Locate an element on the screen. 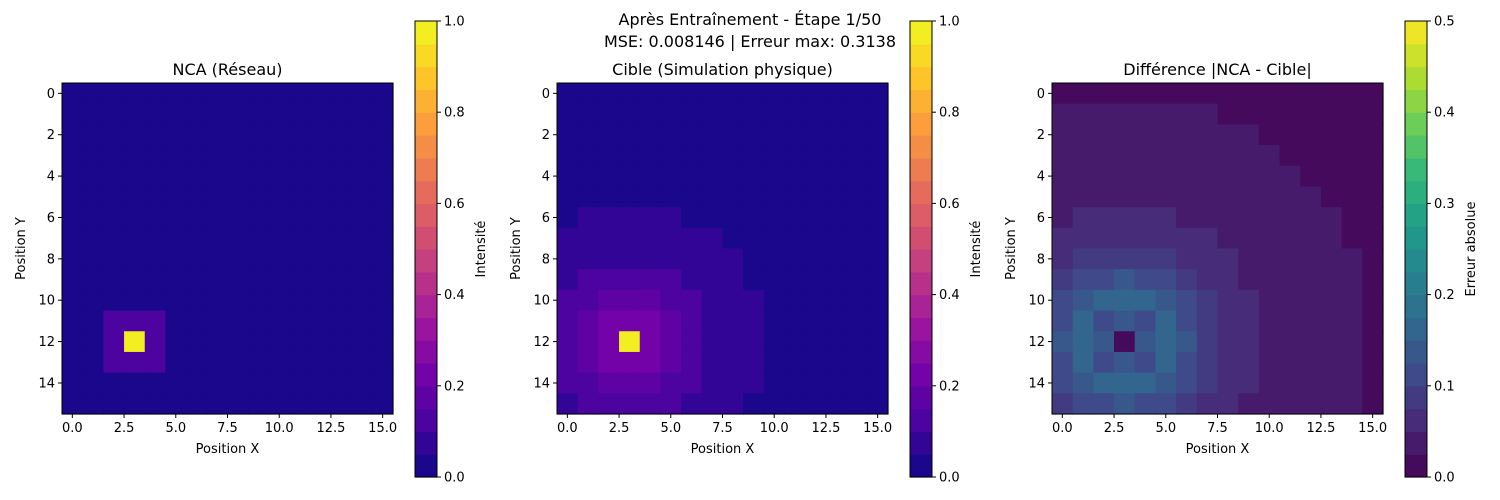 This screenshot has height=500, width=1500. panel-title: NCA (Réseau) is located at coordinates (227, 69).